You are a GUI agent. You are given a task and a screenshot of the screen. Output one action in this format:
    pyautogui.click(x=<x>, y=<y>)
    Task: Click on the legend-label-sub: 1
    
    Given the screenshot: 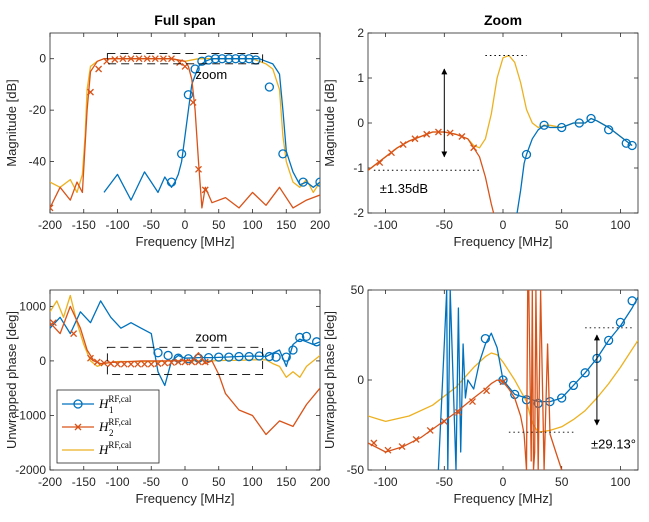 What is the action you would take?
    pyautogui.click(x=111, y=410)
    